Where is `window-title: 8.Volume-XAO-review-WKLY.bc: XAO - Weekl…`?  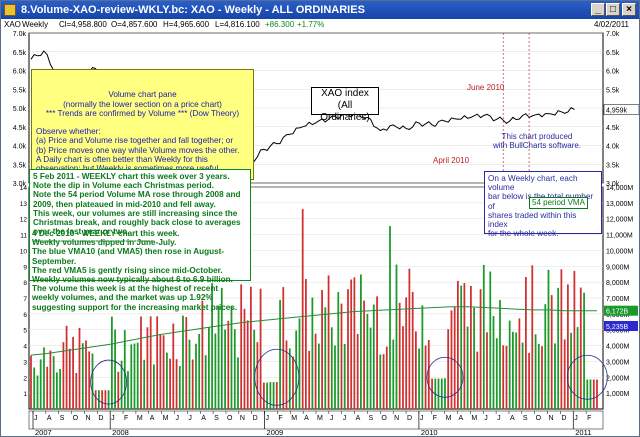
window-title: 8.Volume-XAO-review-WKLY.bc: XAO - Weekl… is located at coordinates (193, 10).